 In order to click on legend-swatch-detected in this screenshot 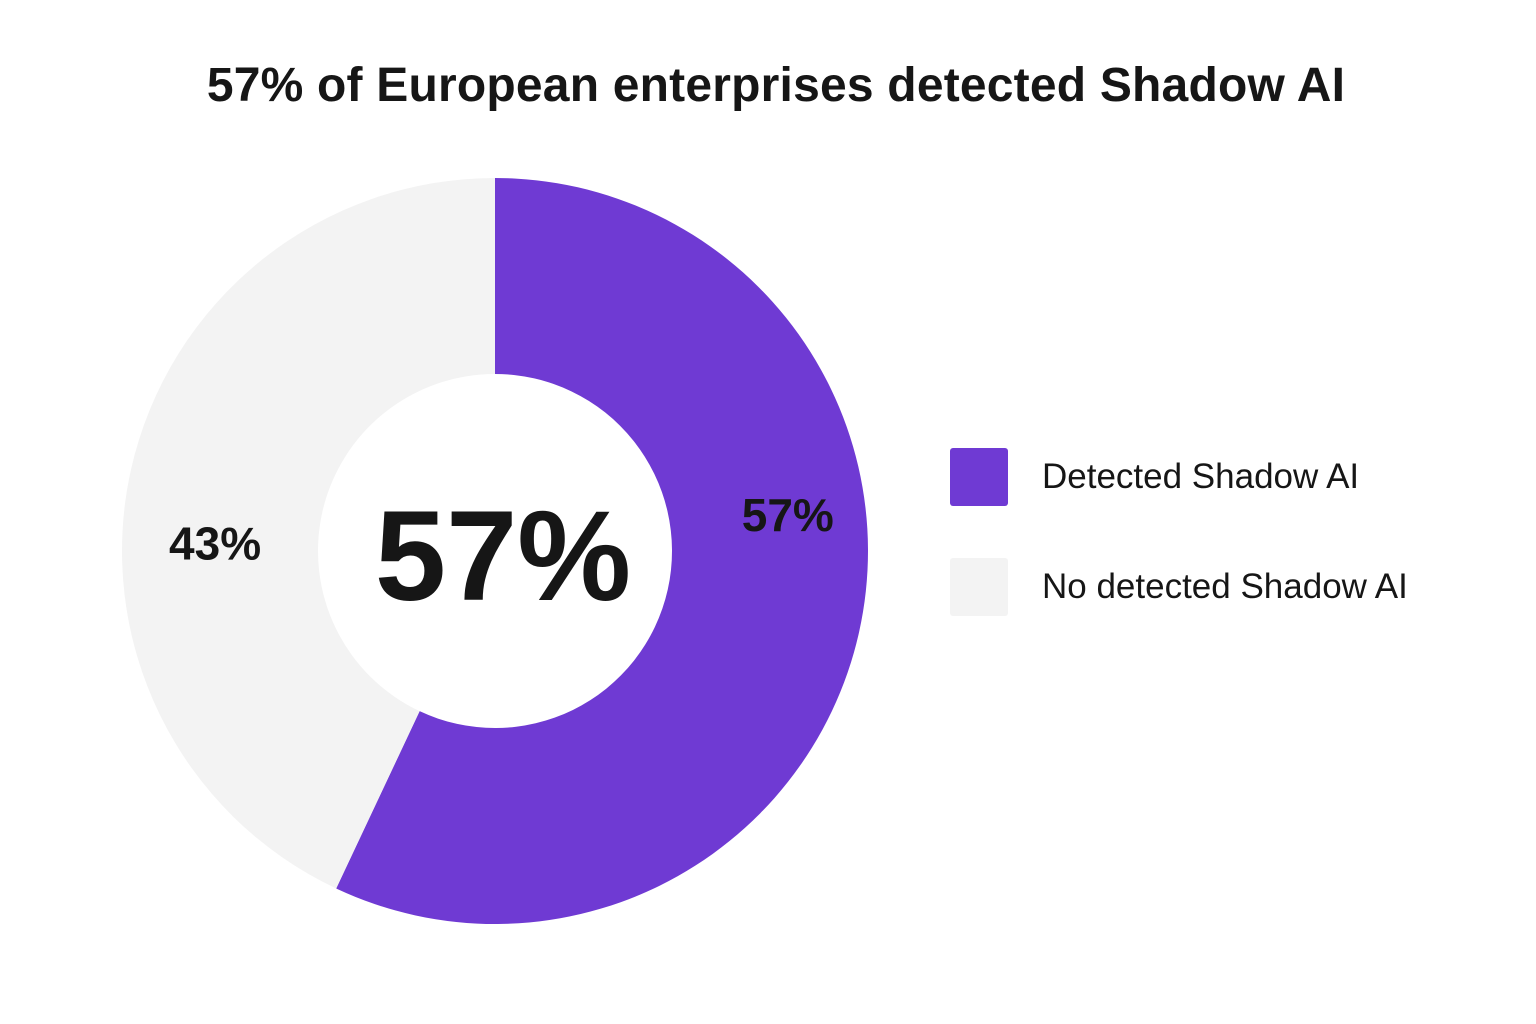, I will do `click(979, 477)`.